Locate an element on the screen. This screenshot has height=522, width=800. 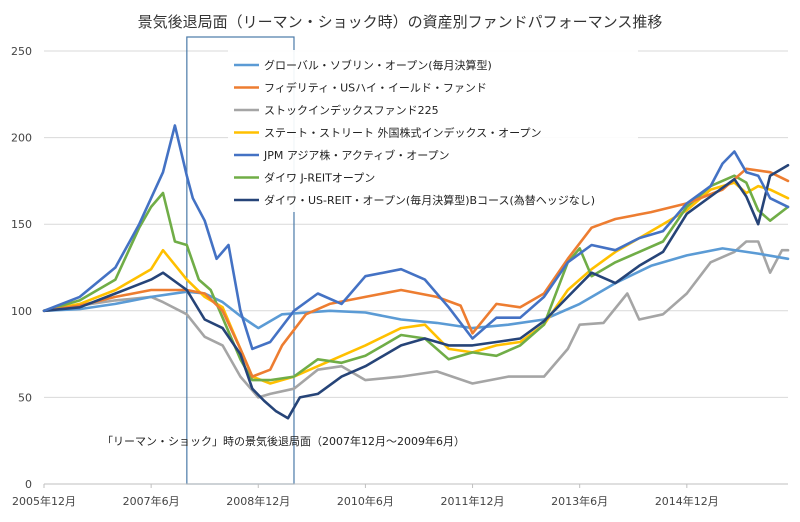
legend-entry: ステート・ストリート 外国株式インデックス・オープン is located at coordinates (403, 133).